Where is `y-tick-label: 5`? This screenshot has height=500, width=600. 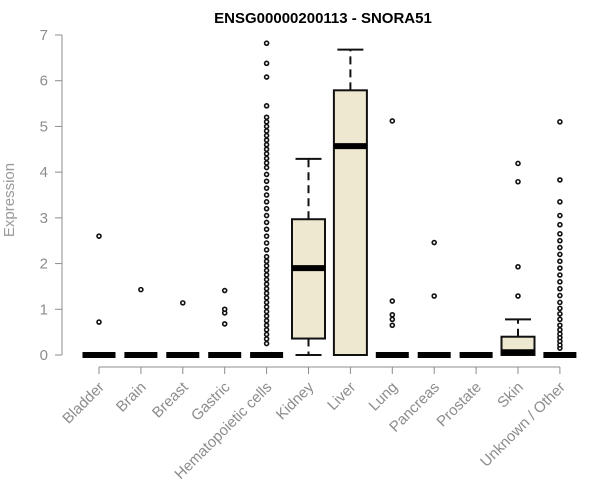
y-tick-label: 5 is located at coordinates (44, 126).